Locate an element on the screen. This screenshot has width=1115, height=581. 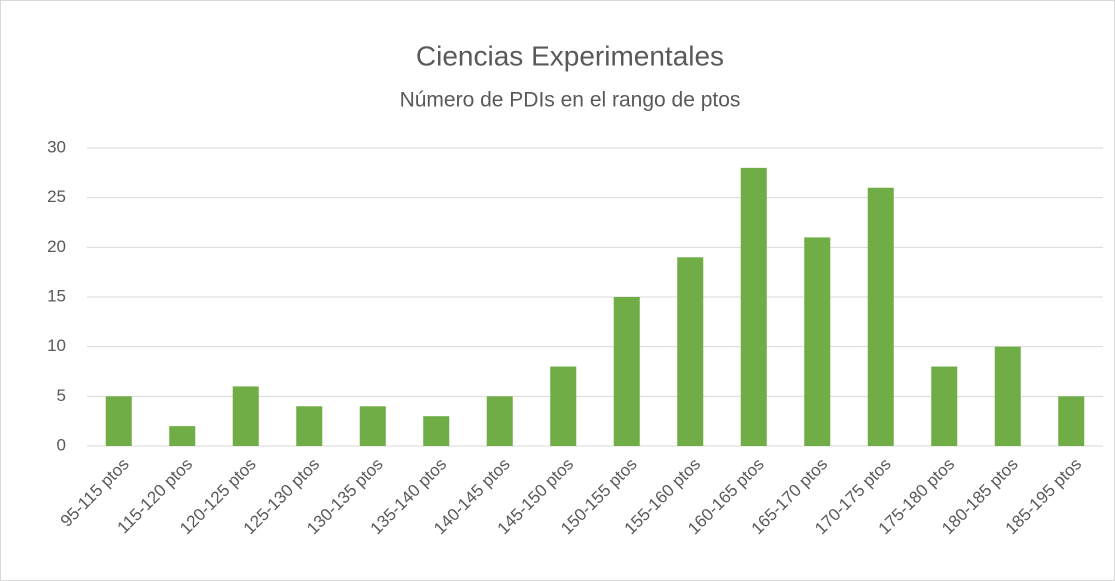
y-tick-label: 10 is located at coordinates (56, 345).